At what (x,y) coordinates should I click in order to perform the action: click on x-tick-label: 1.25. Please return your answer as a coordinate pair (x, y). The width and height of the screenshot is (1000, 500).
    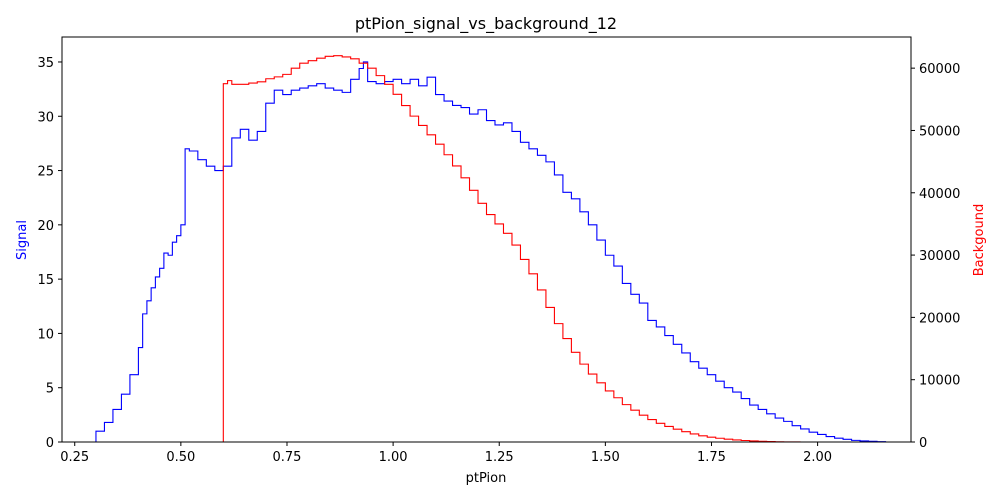
    Looking at the image, I should click on (499, 457).